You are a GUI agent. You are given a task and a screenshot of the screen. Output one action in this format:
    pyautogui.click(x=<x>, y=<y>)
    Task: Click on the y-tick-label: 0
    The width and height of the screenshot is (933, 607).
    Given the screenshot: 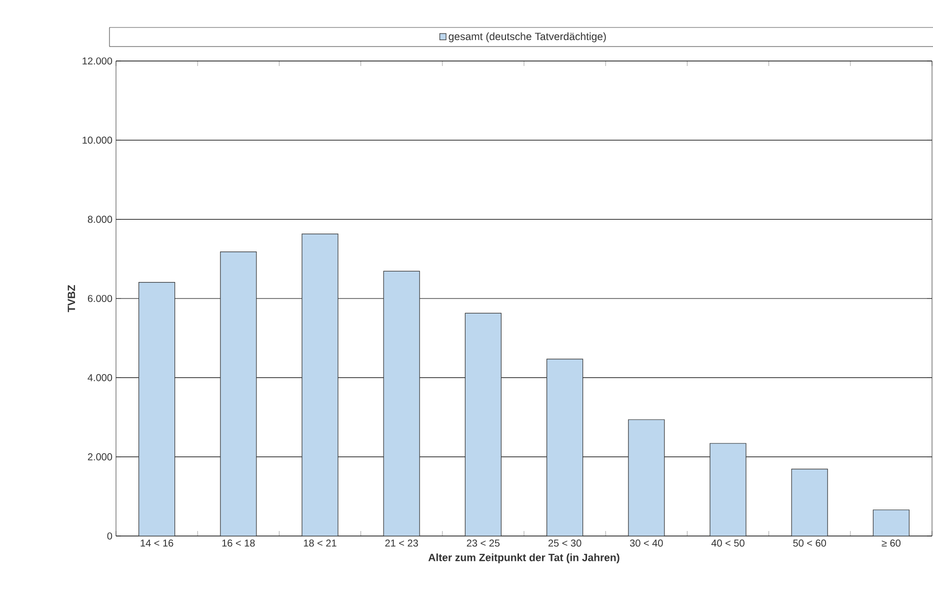 What is the action you would take?
    pyautogui.click(x=109, y=536)
    